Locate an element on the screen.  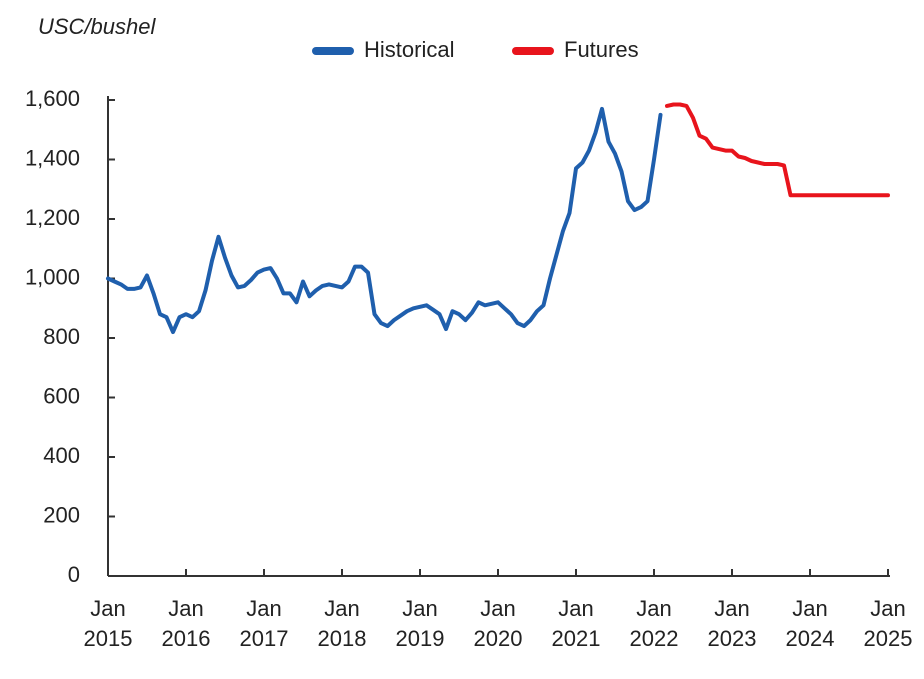
y-tick-label: 200 is located at coordinates (61, 514).